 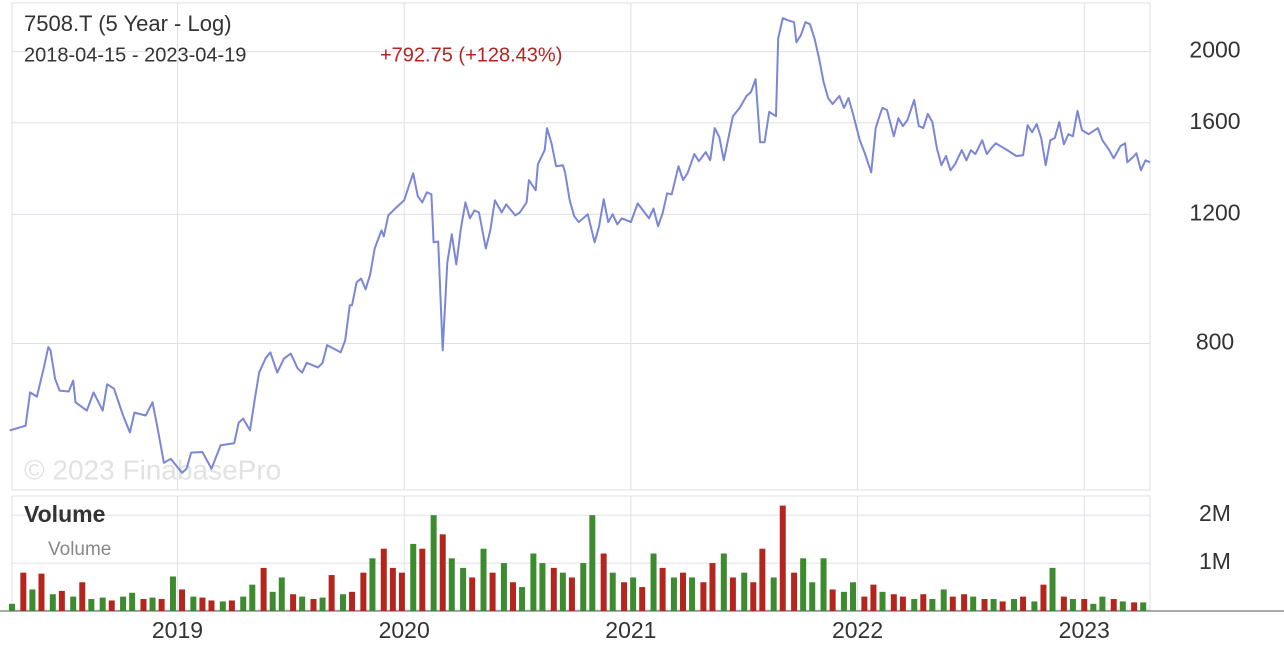 I want to click on volume-title: Volume, so click(x=64, y=514).